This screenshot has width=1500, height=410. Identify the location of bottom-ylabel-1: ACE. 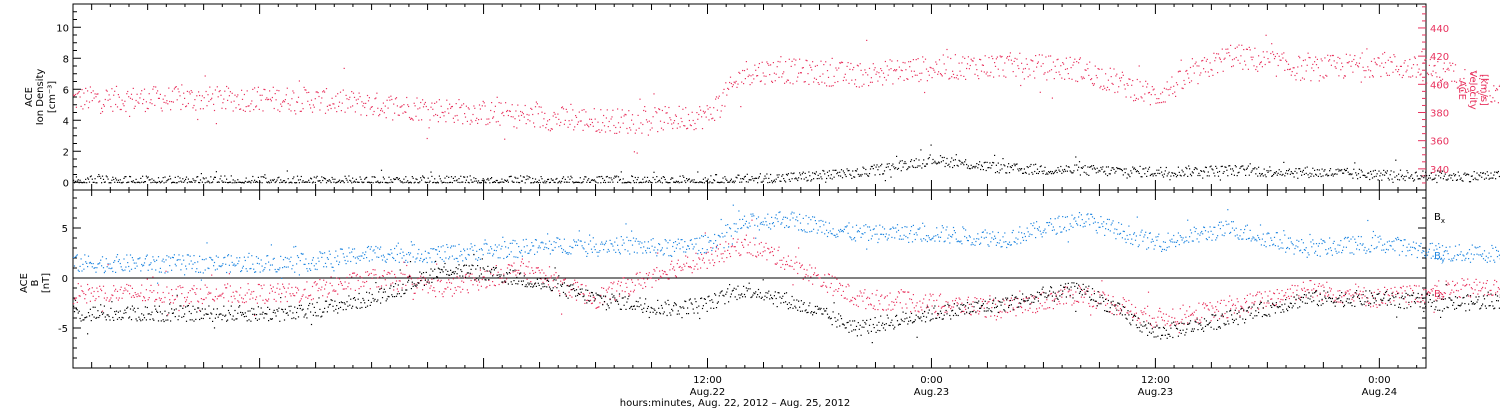
(24, 283).